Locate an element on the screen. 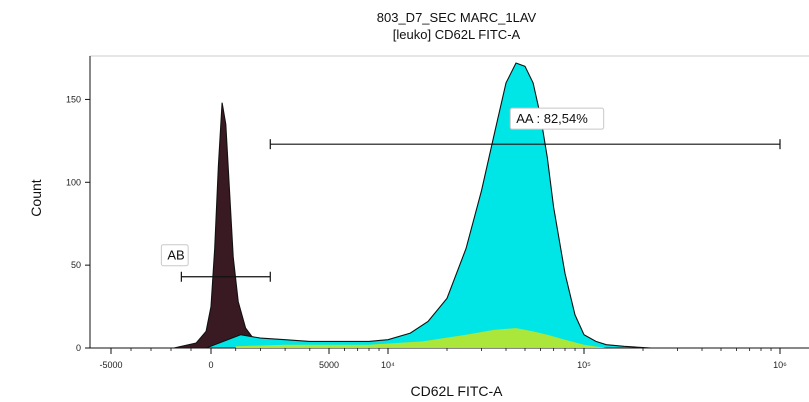 This screenshot has width=809, height=402. gate-label-box-AB is located at coordinates (174, 255).